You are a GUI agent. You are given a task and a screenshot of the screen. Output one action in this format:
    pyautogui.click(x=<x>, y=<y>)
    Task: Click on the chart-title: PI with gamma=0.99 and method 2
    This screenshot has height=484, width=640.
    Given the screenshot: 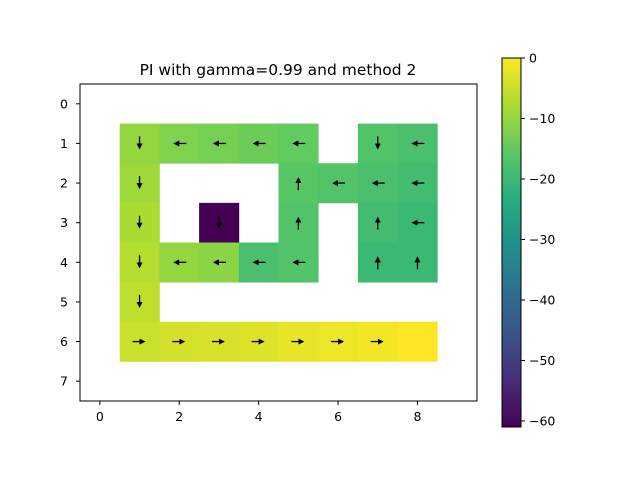 What is the action you would take?
    pyautogui.click(x=278, y=70)
    